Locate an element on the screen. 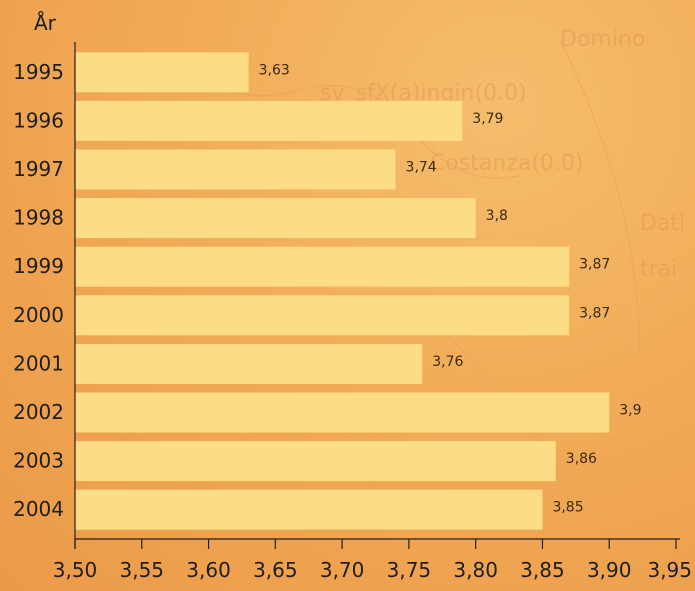 This screenshot has width=695, height=591. x-tick-label-2: 3,60 is located at coordinates (208, 570).